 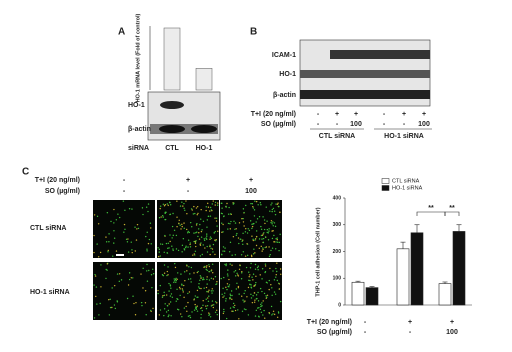 What do you see at coordinates (120, 255) in the screenshot?
I see `scale-bar` at bounding box center [120, 255].